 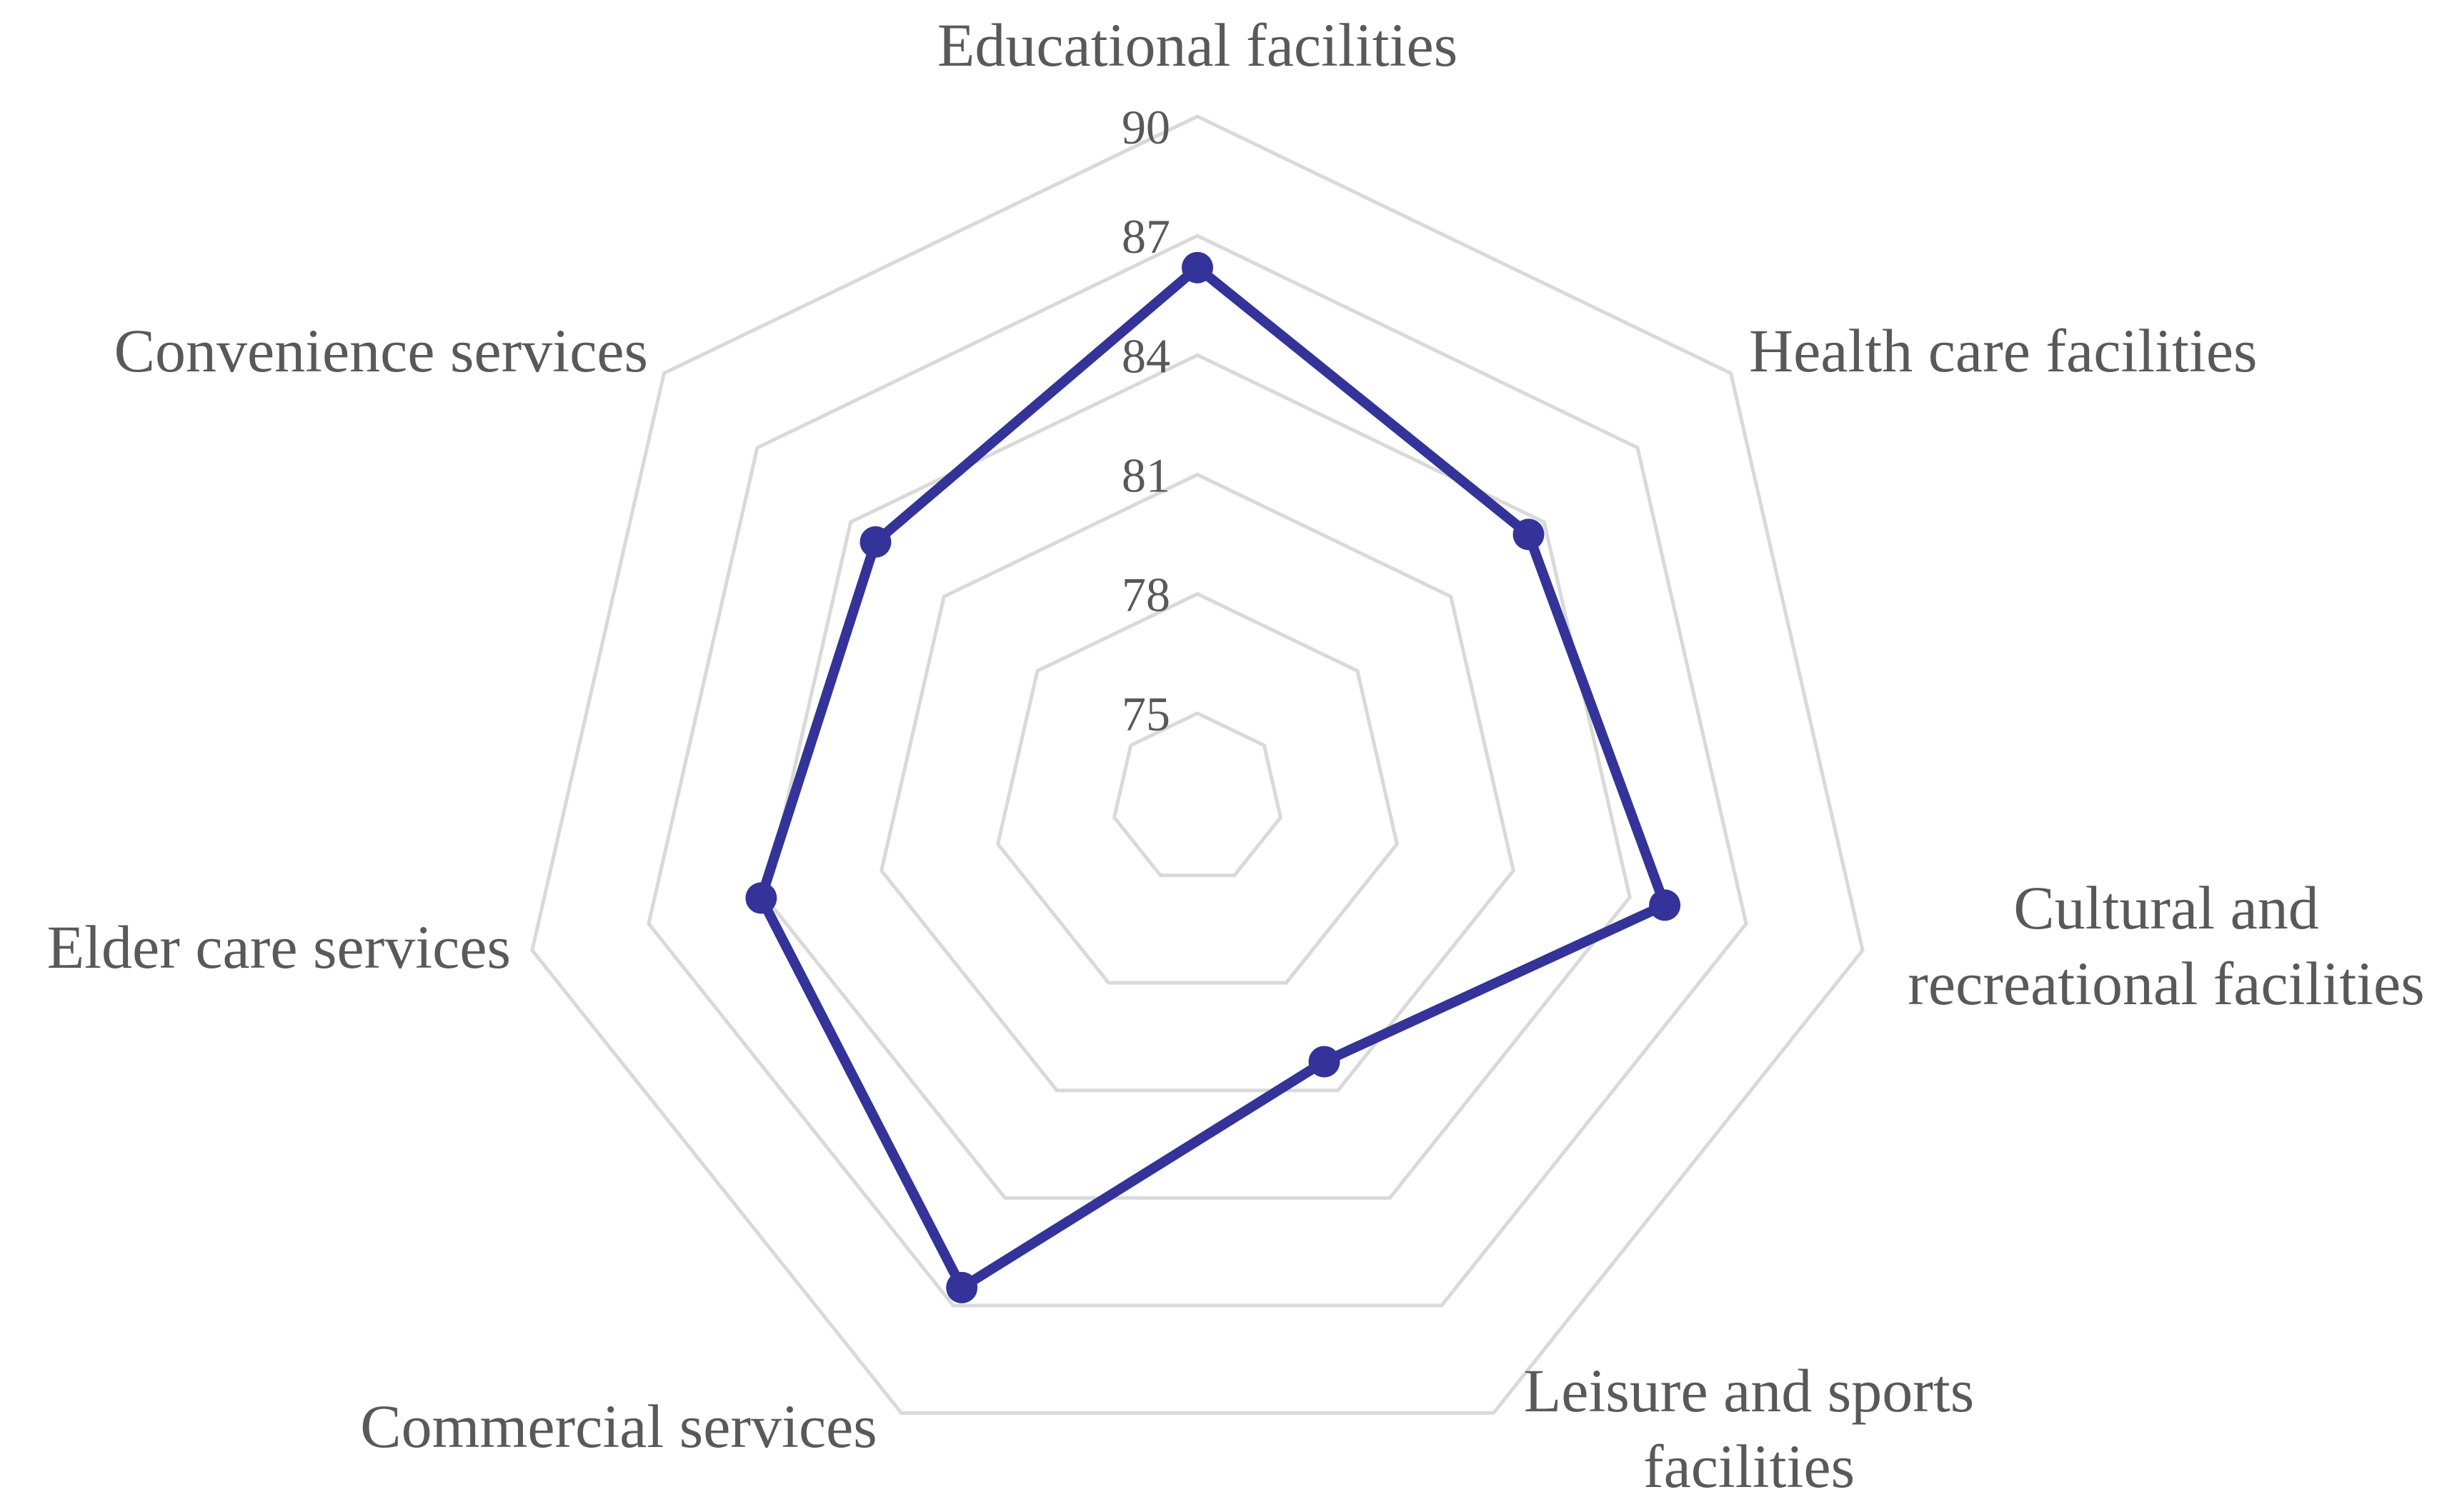 I want to click on category-label: Cultural and recreational facilities, so click(x=2166, y=945).